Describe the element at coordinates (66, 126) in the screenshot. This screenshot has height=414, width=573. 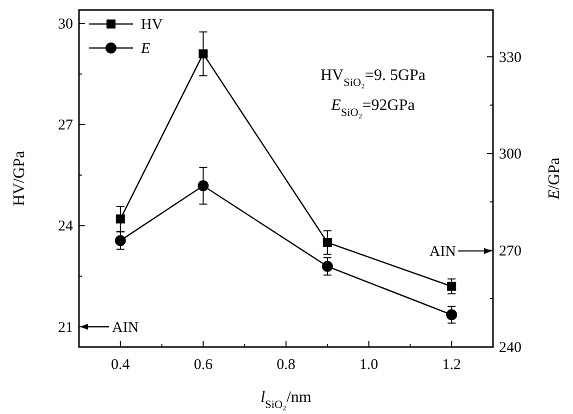
I see `y-tick-label: 27` at that location.